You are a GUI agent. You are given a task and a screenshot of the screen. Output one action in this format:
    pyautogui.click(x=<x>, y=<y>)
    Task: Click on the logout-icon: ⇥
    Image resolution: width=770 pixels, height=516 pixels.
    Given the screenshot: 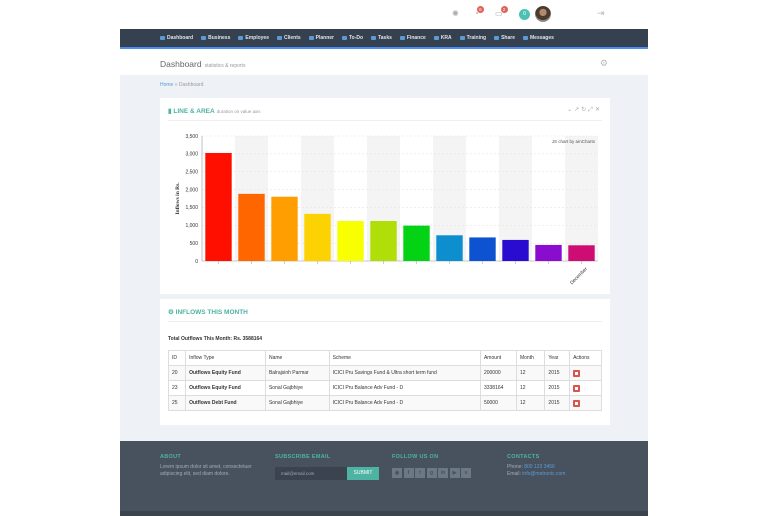 What is the action you would take?
    pyautogui.click(x=601, y=13)
    